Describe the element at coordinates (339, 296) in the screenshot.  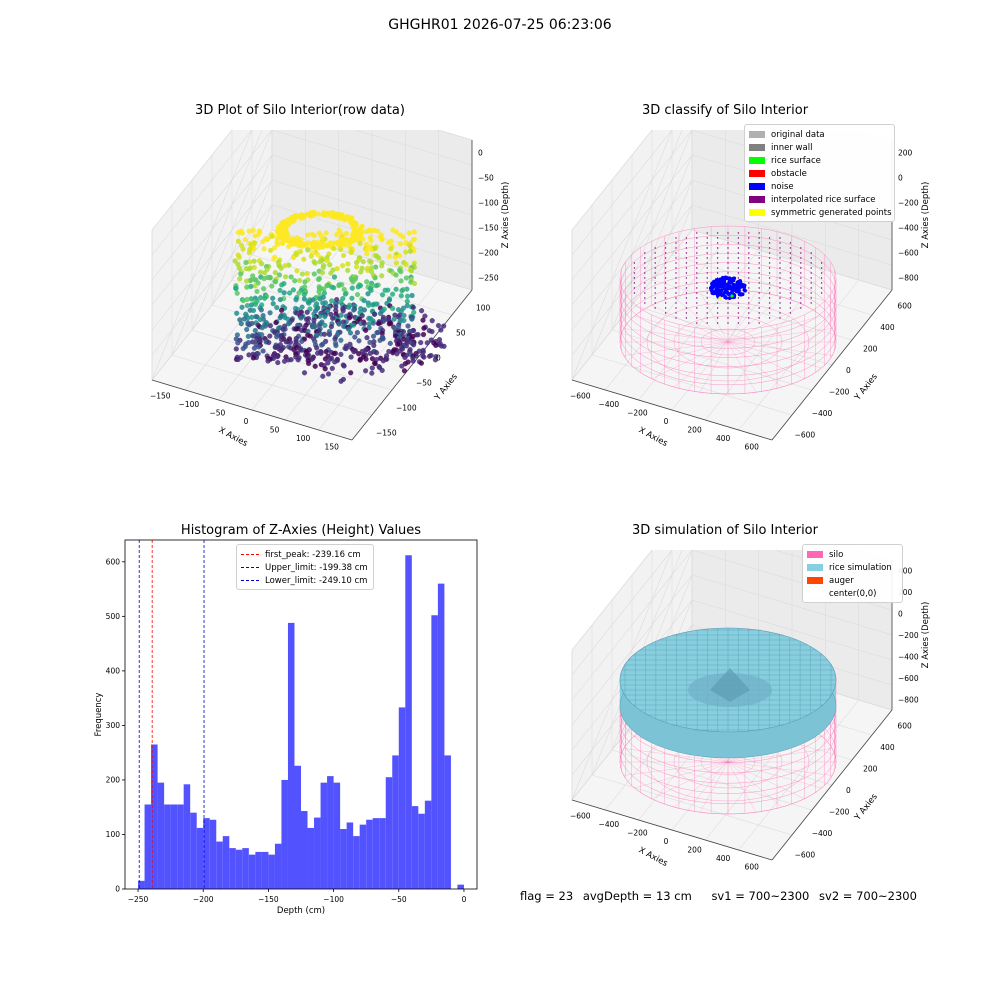
I see `p1-scatter-points` at that location.